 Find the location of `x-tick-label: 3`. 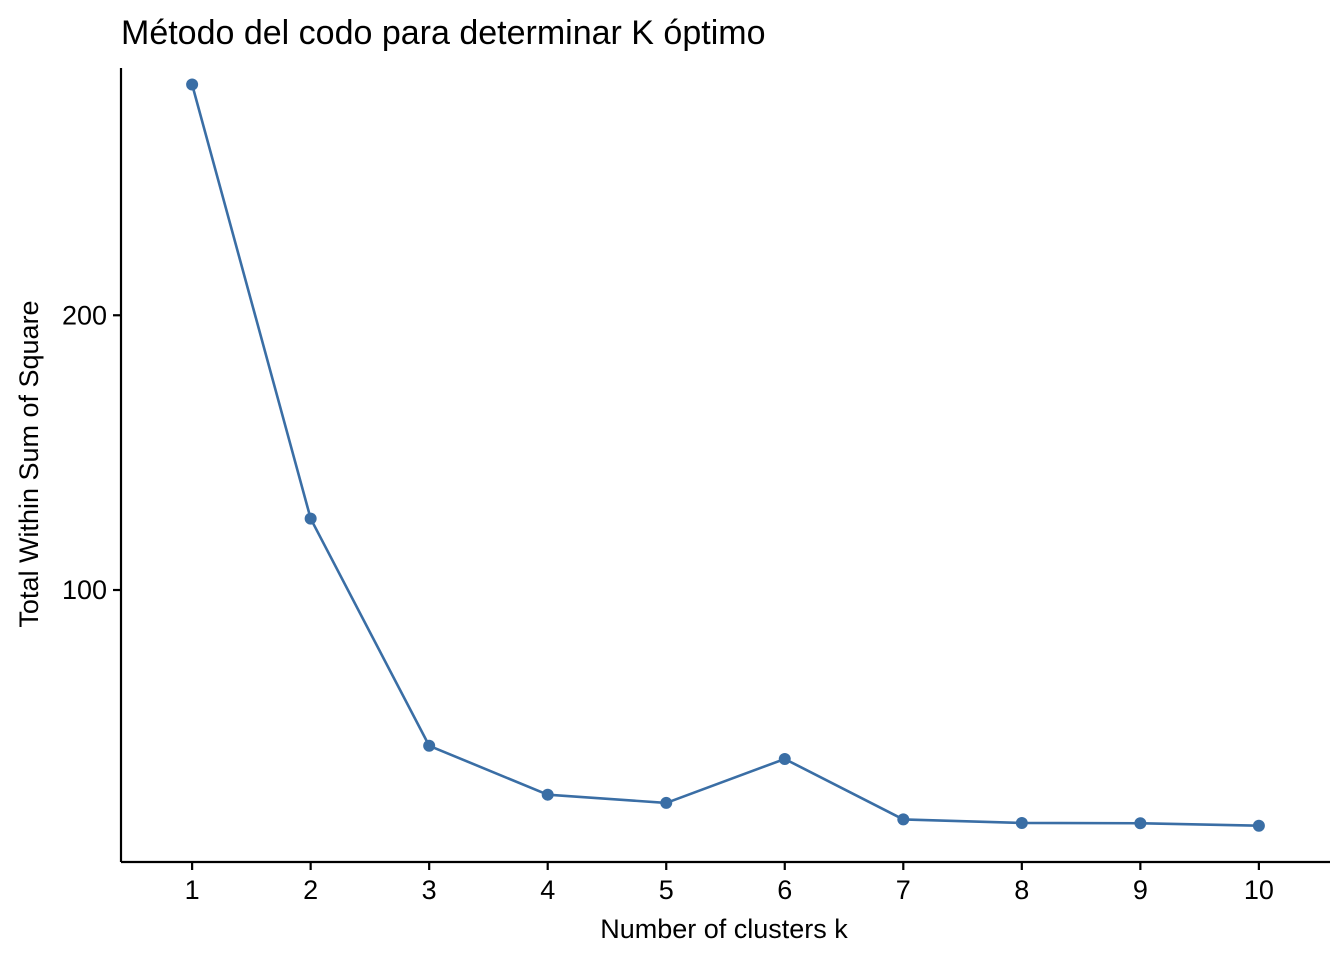

x-tick-label: 3 is located at coordinates (429, 890).